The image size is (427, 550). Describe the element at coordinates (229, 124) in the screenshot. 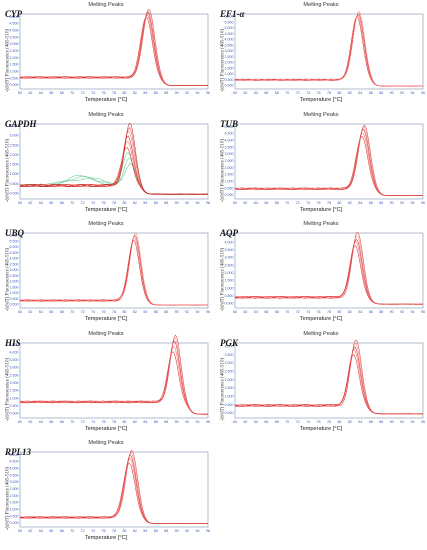

I see `gene-label: TUB` at that location.